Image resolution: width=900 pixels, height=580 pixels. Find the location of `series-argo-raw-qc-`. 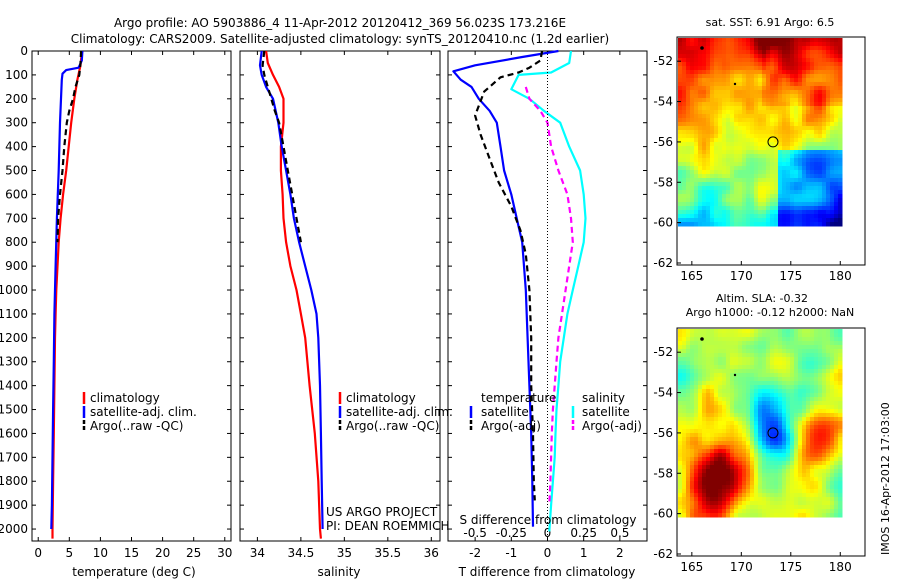

series-argo-raw-qc- is located at coordinates (69, 146).